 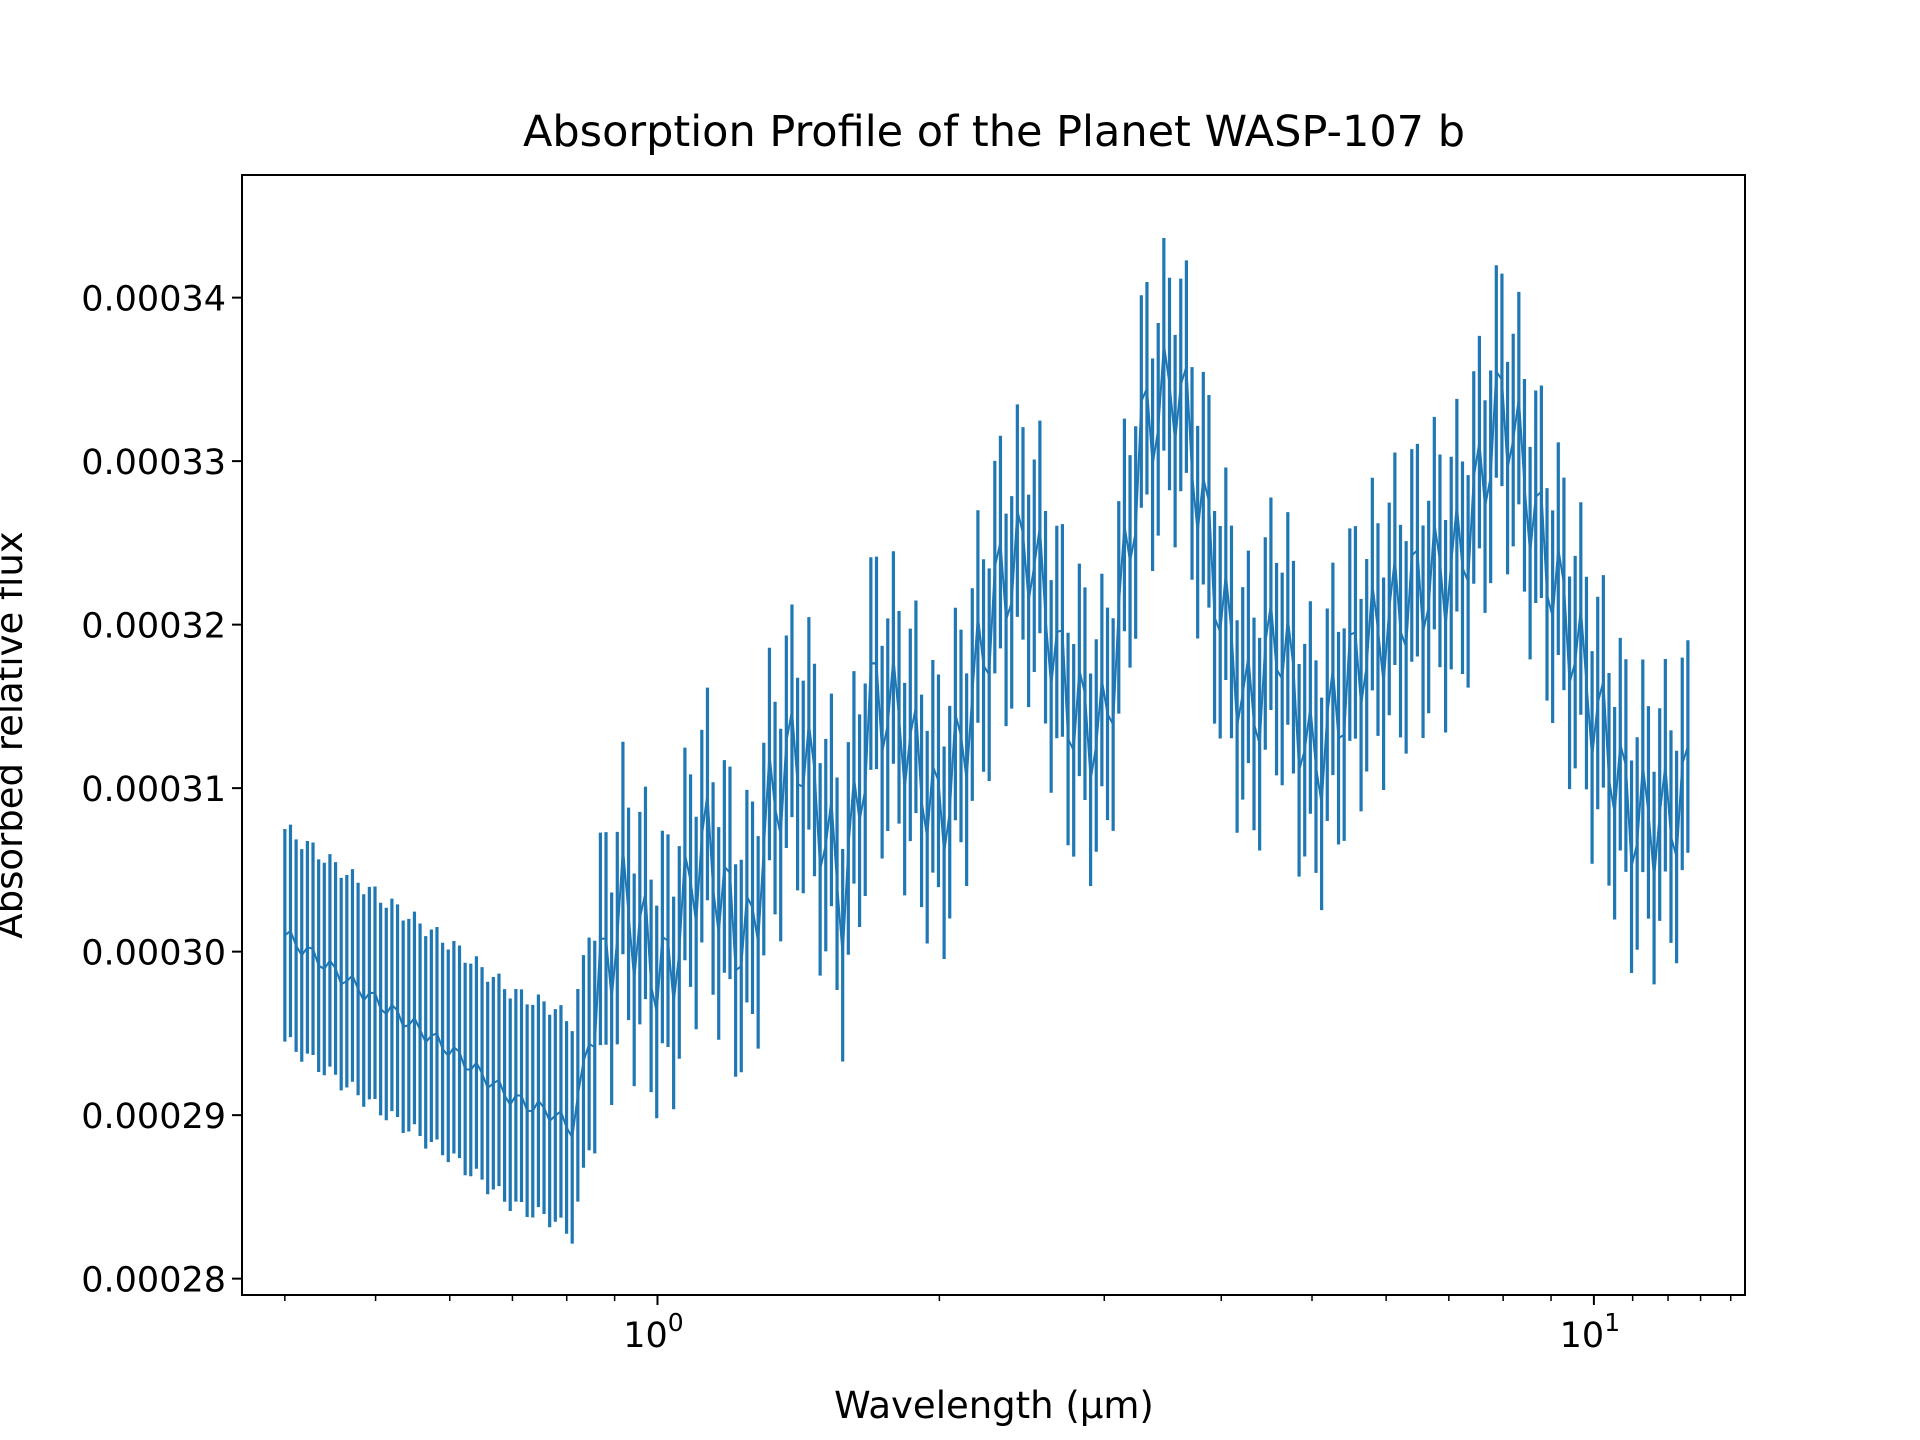 What do you see at coordinates (15, 734) in the screenshot?
I see `y-axis-label: Absorbed relative flux` at bounding box center [15, 734].